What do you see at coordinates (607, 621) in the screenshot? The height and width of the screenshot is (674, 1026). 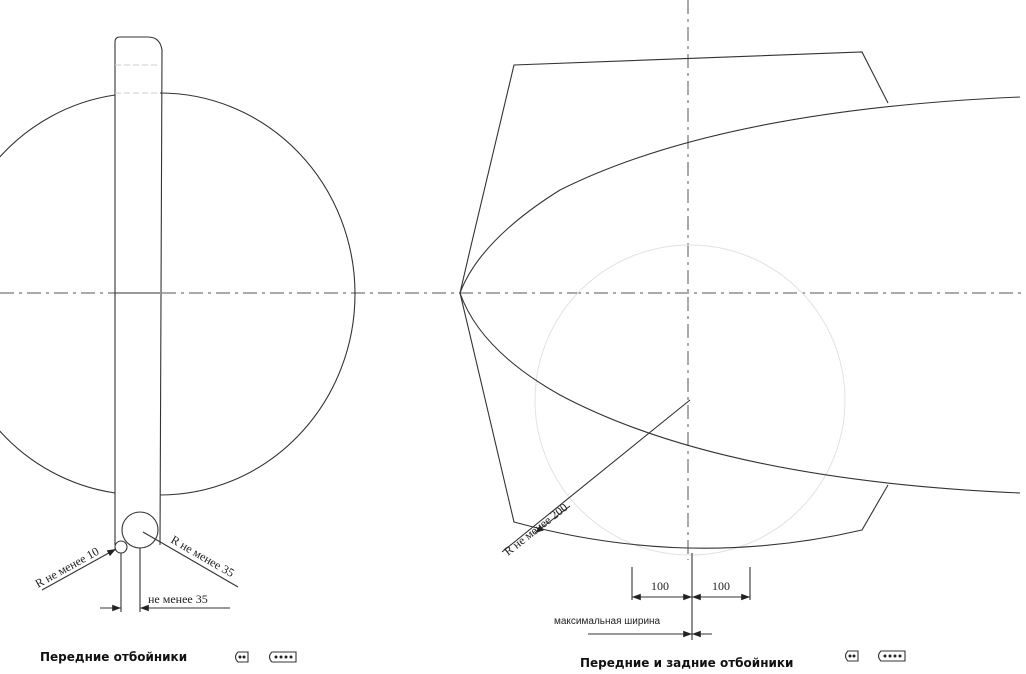 I see `dim-max-width-label: максимальная ширина` at bounding box center [607, 621].